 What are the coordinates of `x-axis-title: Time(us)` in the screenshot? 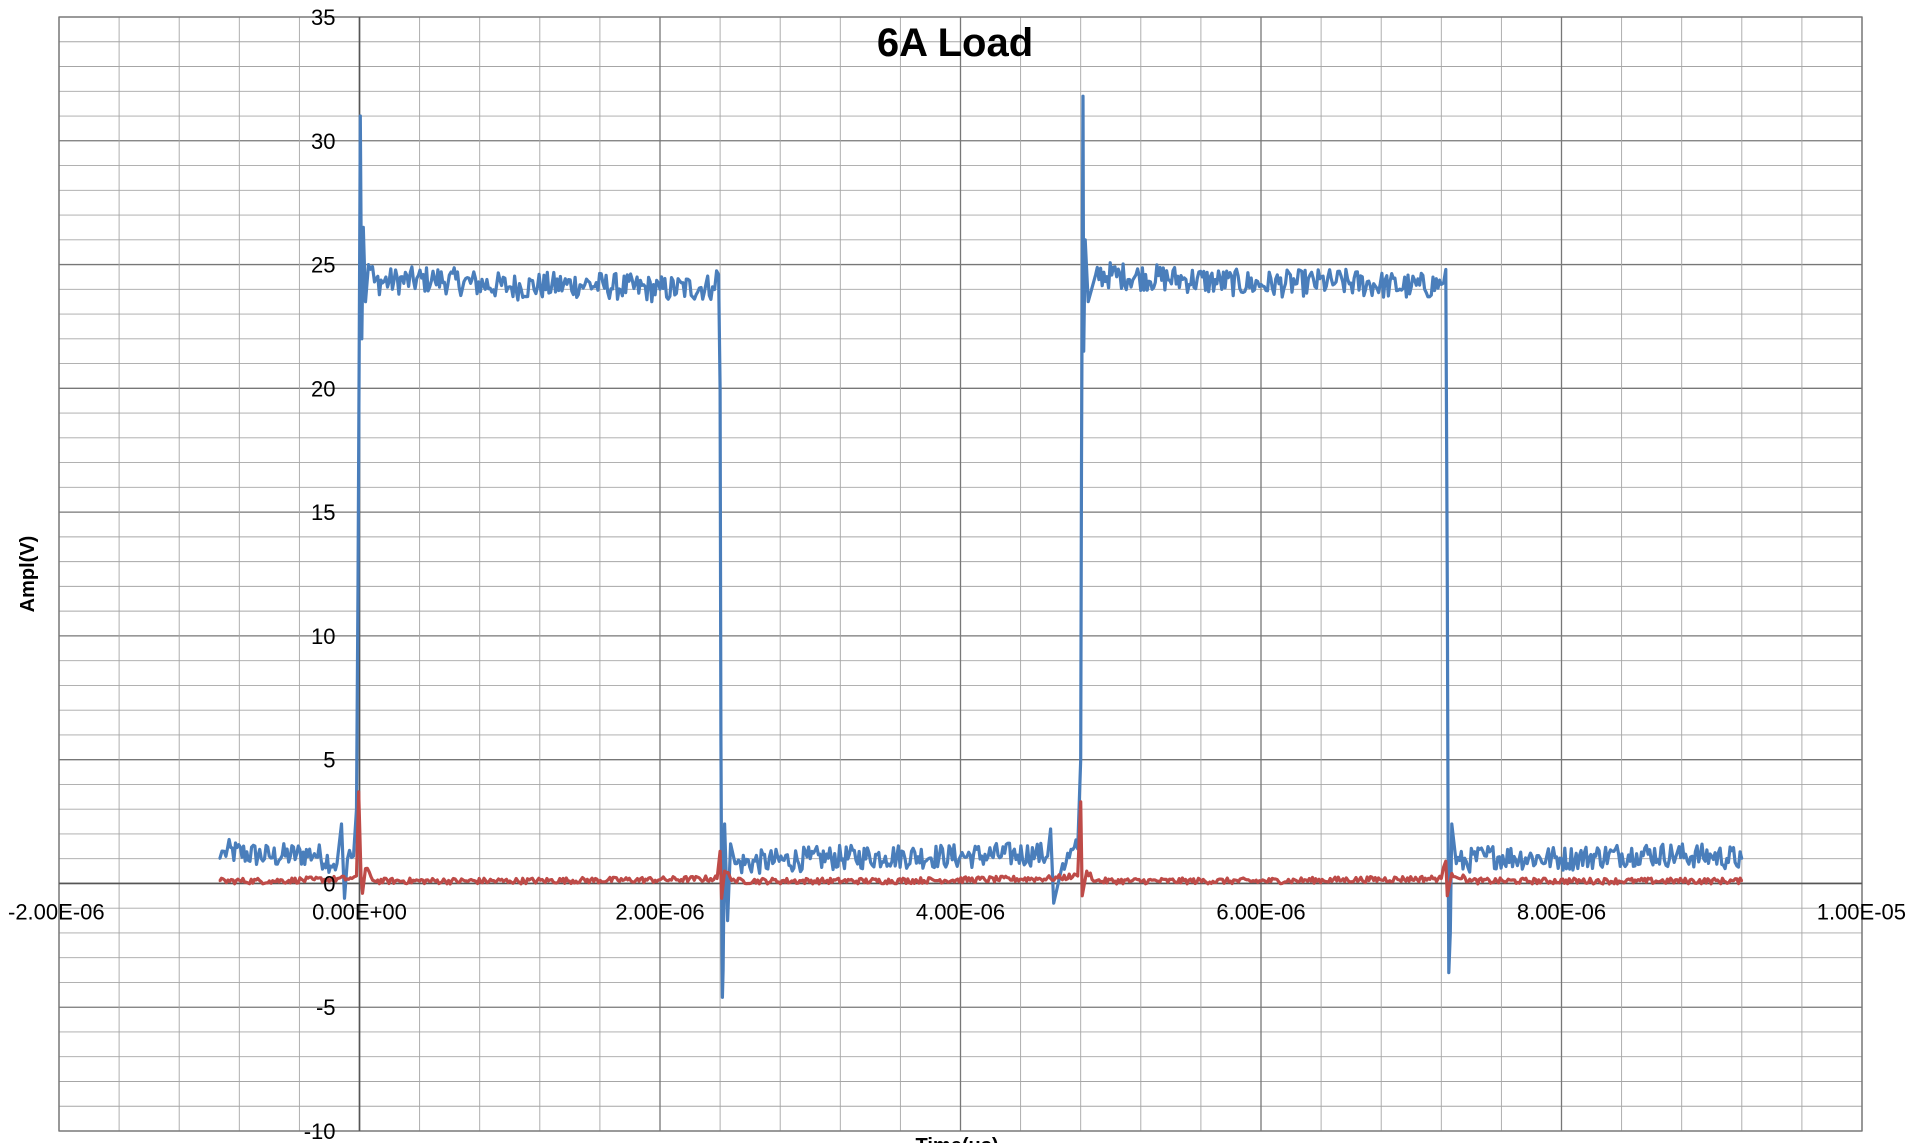 It's located at (957, 1139).